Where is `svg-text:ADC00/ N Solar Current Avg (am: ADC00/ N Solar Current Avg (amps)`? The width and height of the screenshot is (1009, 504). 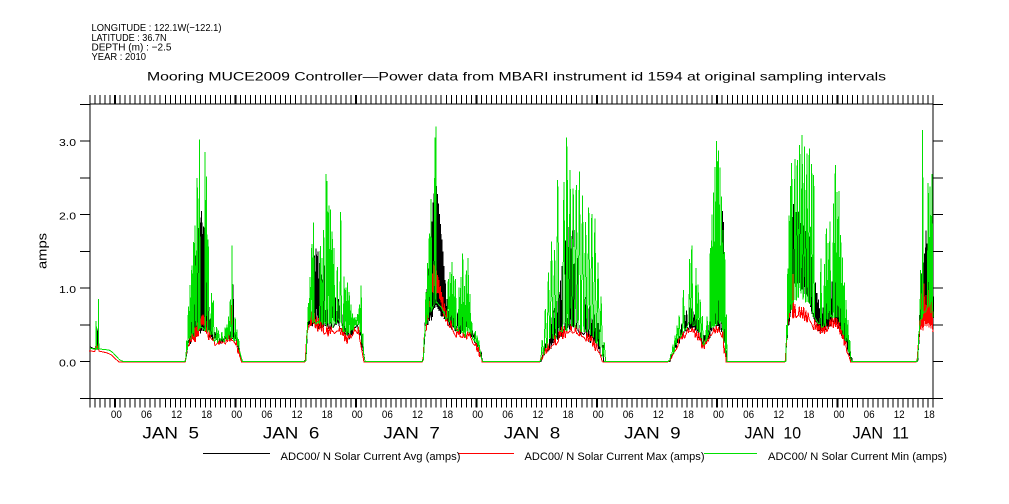
svg-text:ADC00/ N Solar Current Avg (am: ADC00/ N Solar Current Avg (amps) is located at coordinates (371, 457).